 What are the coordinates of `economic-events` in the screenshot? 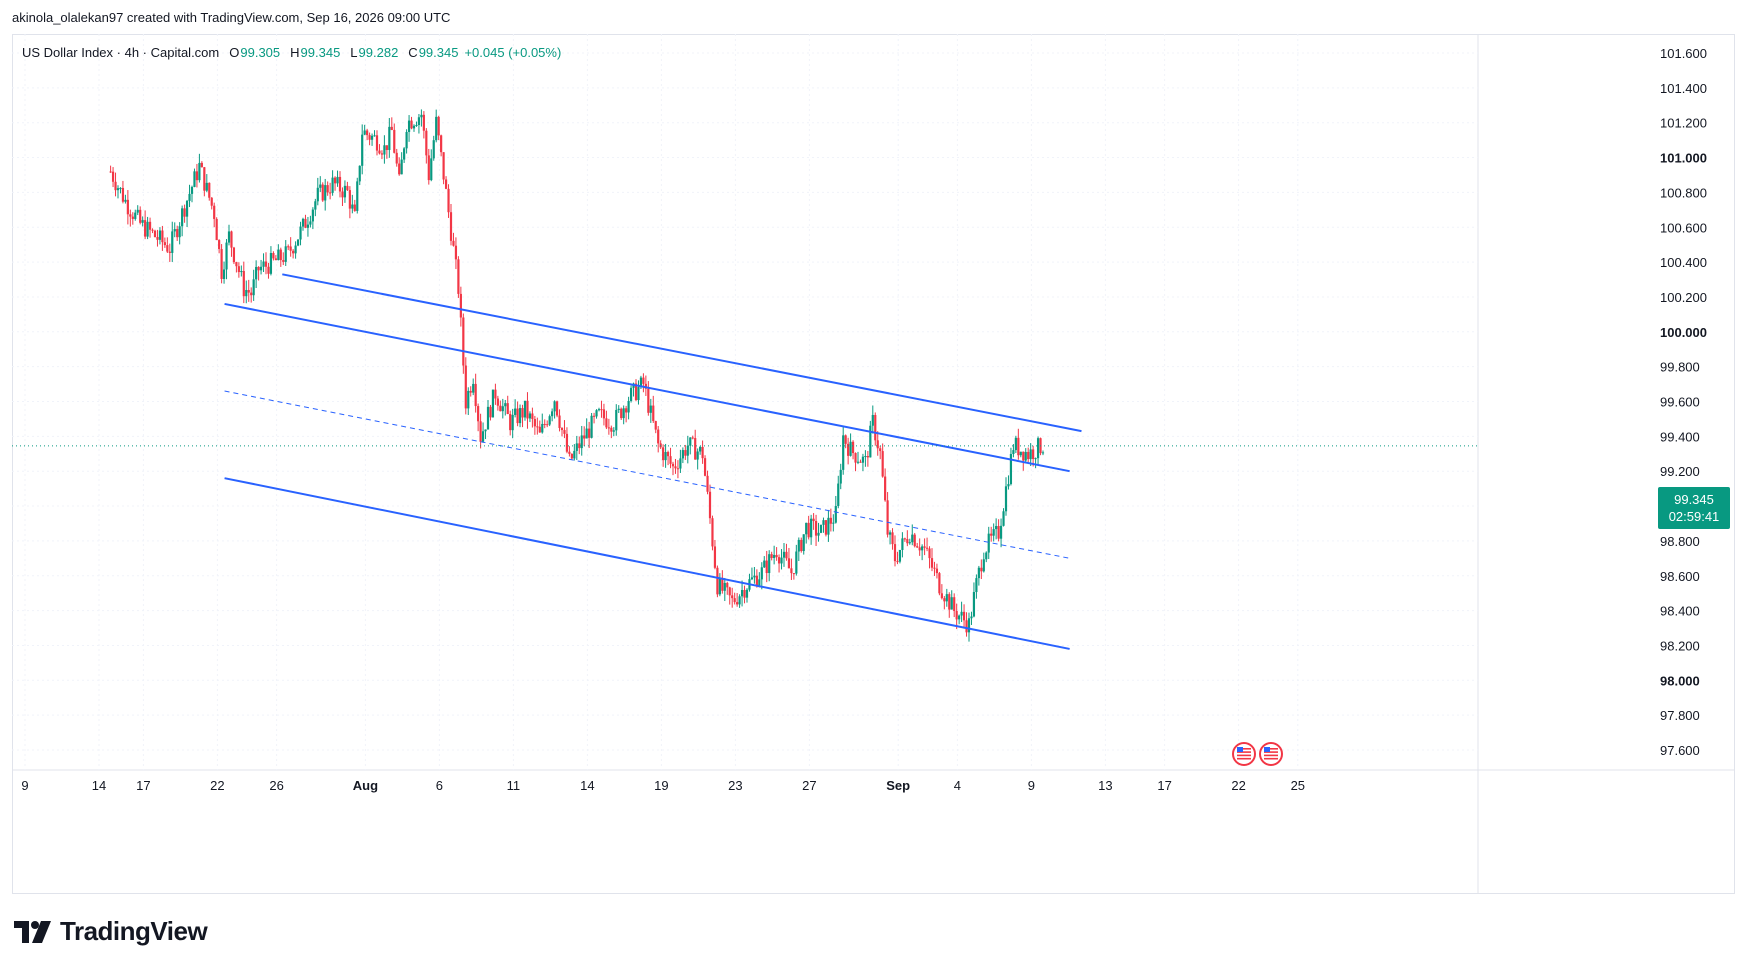 It's located at (1257, 754).